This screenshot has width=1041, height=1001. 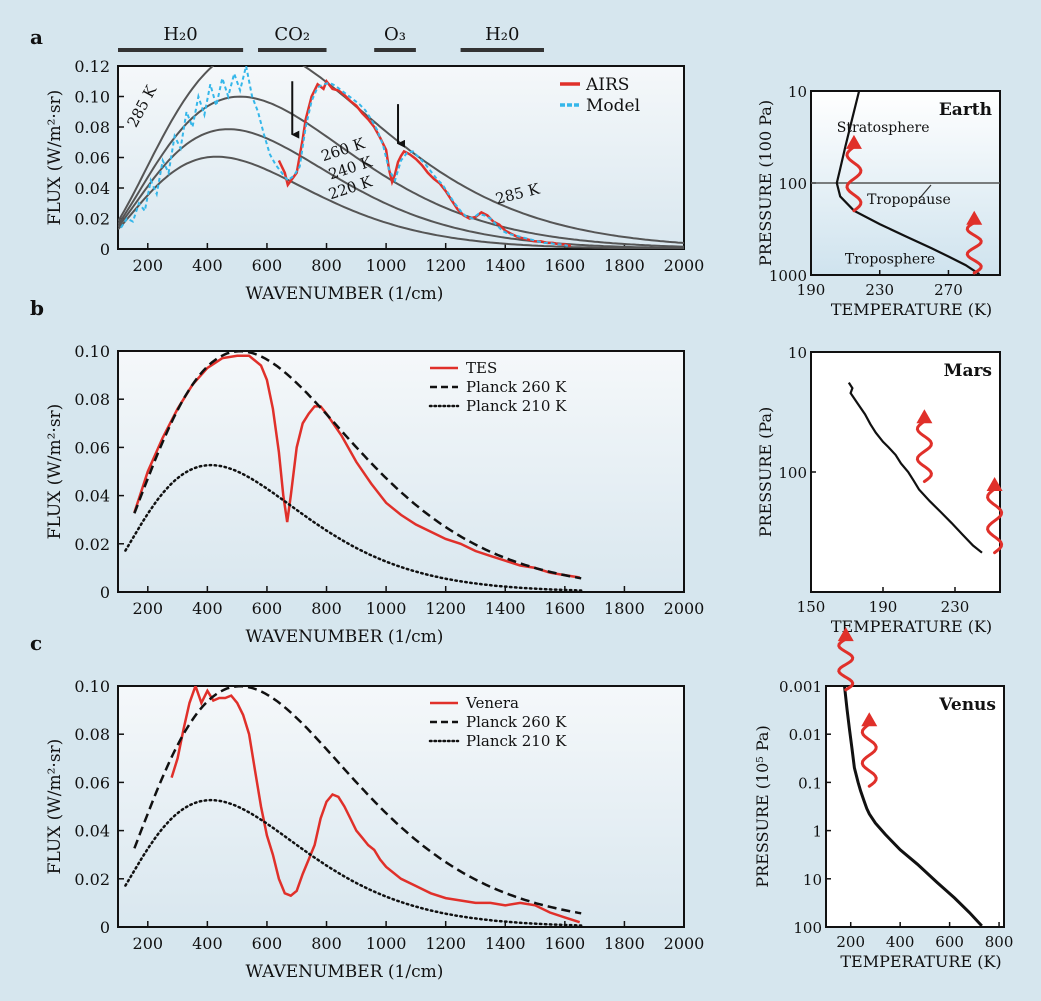 I want to click on band-label: O₃, so click(x=395, y=34).